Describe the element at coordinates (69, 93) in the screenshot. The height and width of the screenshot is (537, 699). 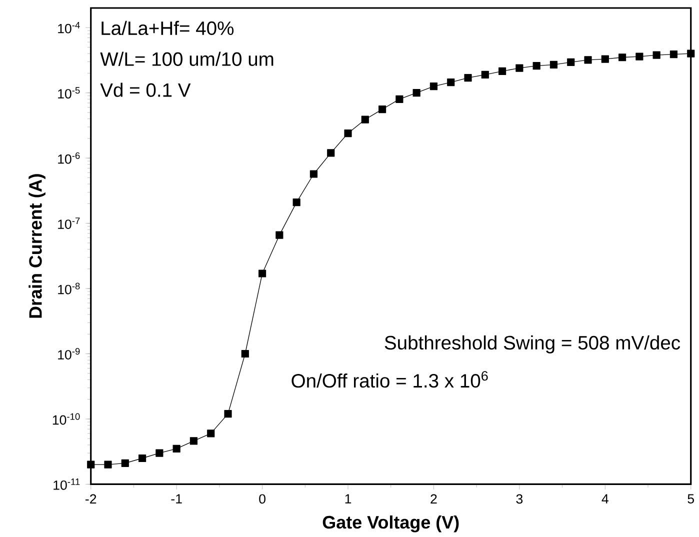
I see `y-tick-label: 10$^{-5}$` at that location.